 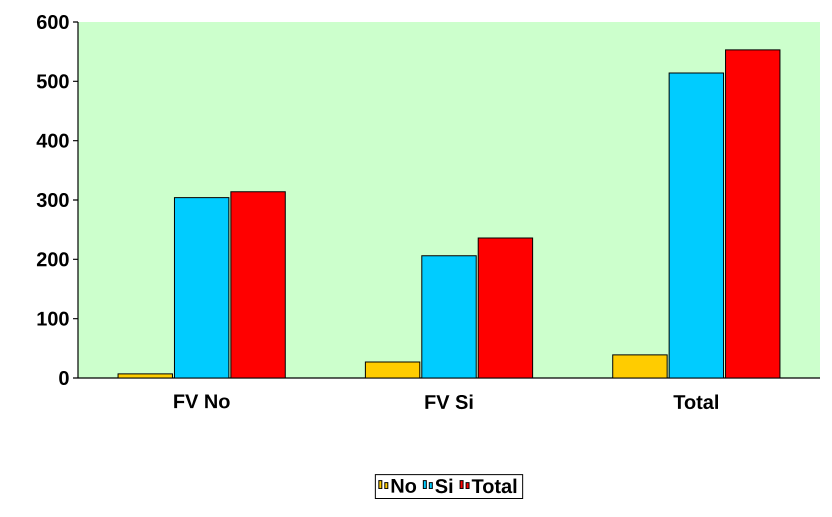 I want to click on y-tick-label: 400, so click(x=52, y=141).